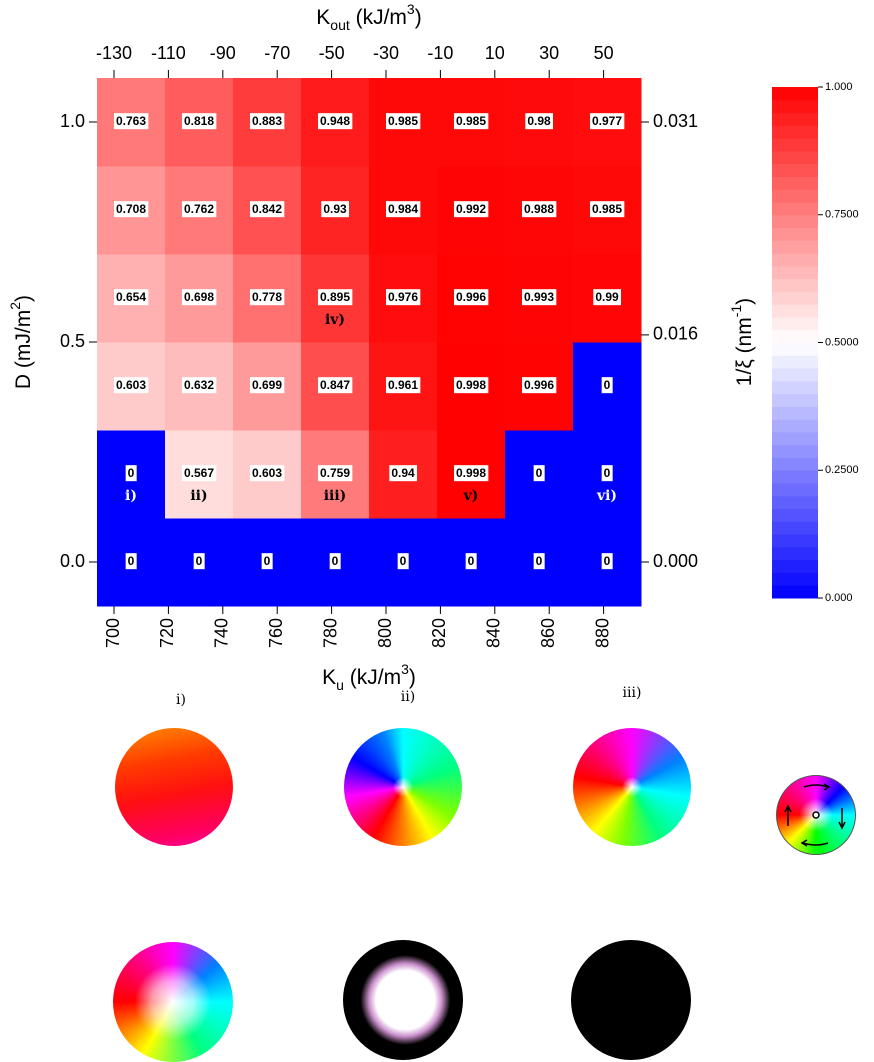  Describe the element at coordinates (335, 320) in the screenshot. I see `annotation: iv)` at that location.